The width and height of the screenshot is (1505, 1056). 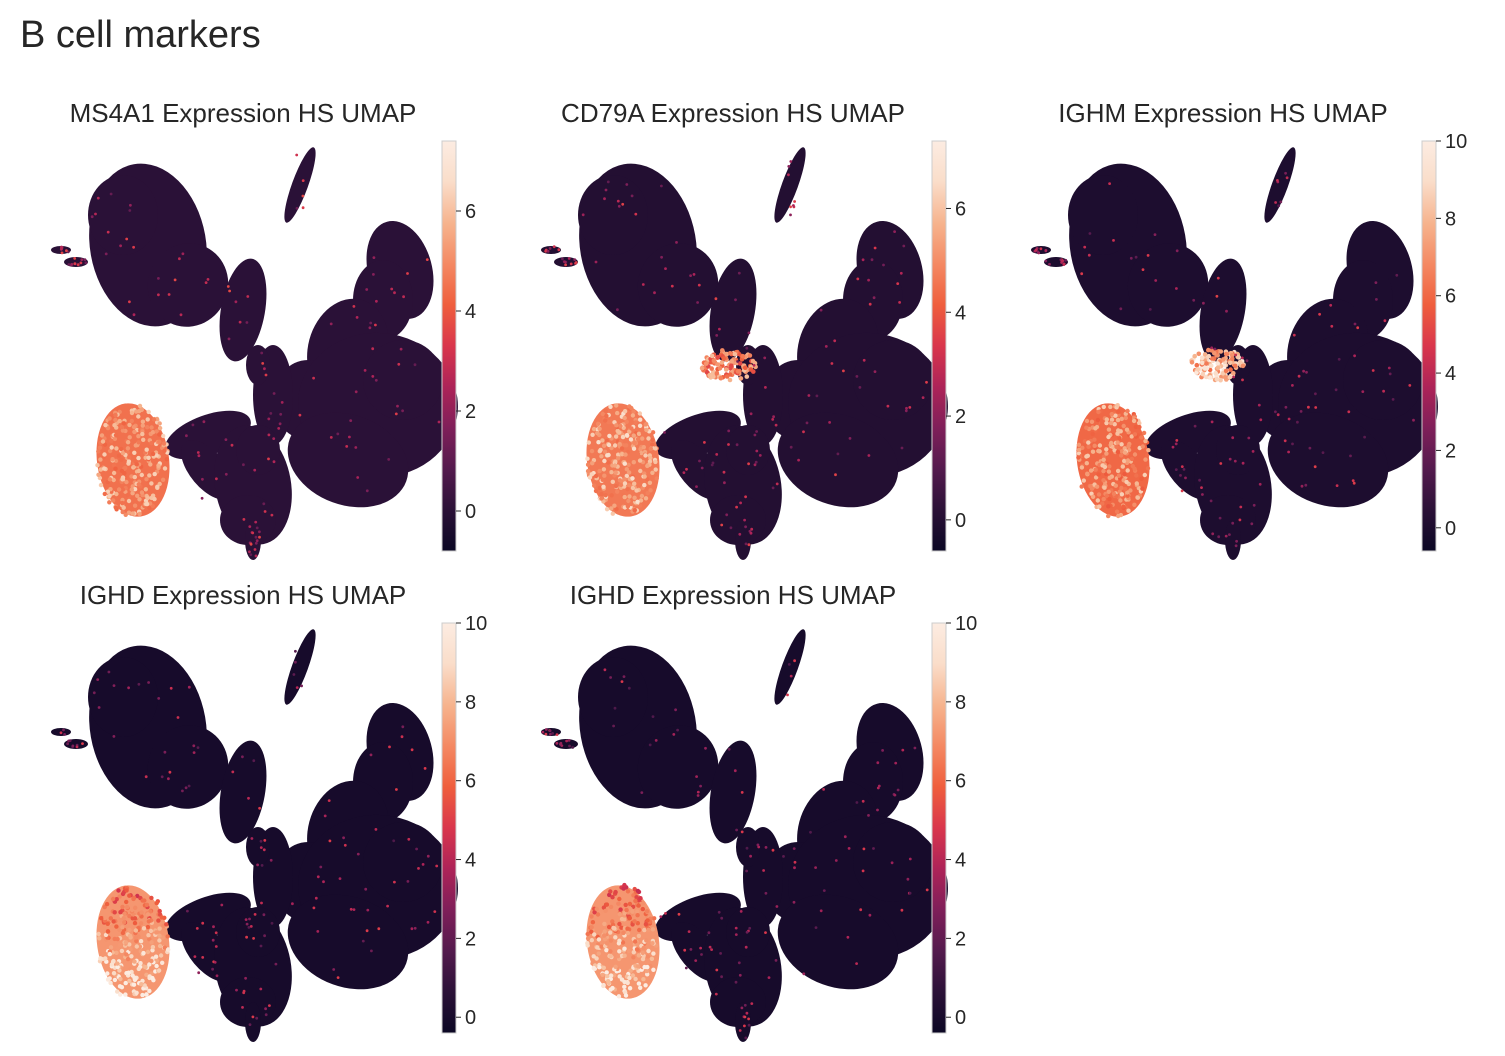 I want to click on cell-cluster, so click(x=748, y=847).